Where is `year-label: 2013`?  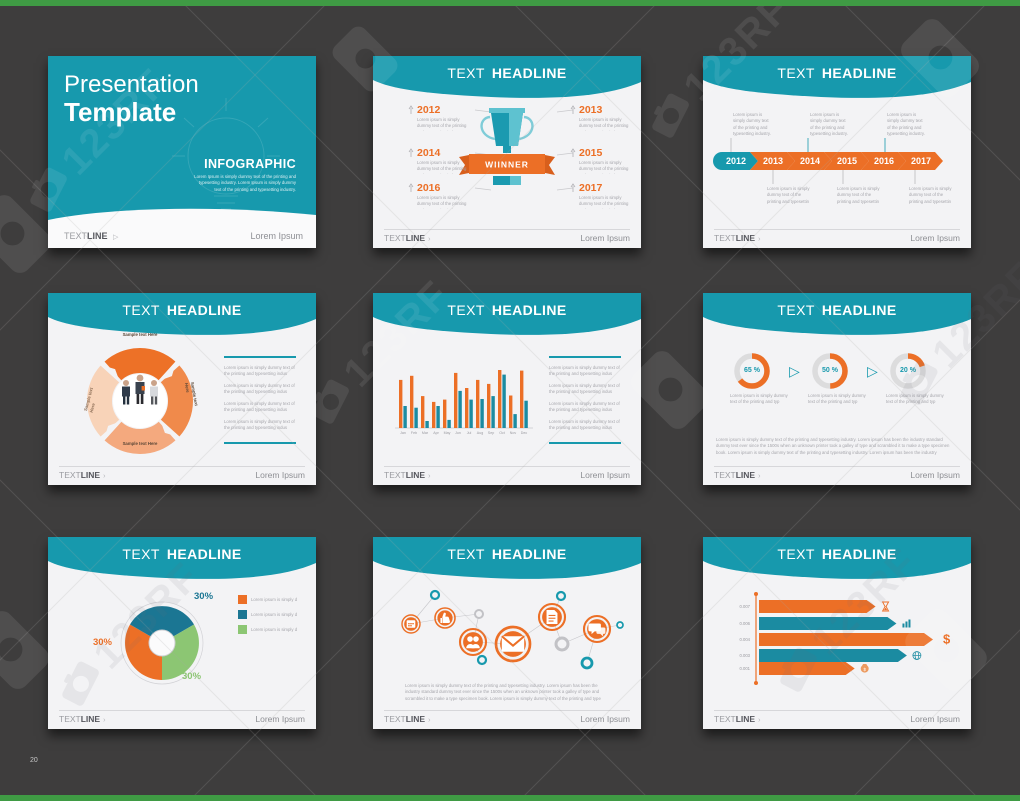
year-label: 2013 is located at coordinates (591, 110).